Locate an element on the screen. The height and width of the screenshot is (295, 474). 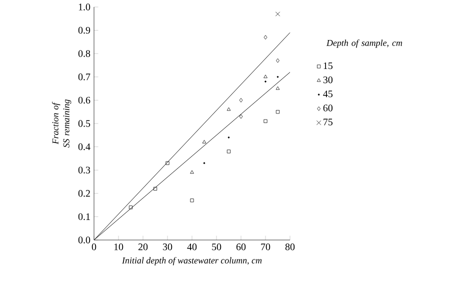
y-tick-label: 0.8 is located at coordinates (84, 53).